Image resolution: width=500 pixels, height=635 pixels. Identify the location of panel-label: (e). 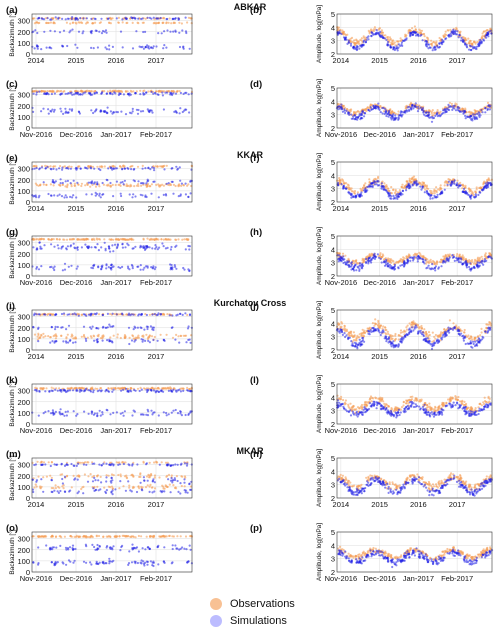
(12, 158).